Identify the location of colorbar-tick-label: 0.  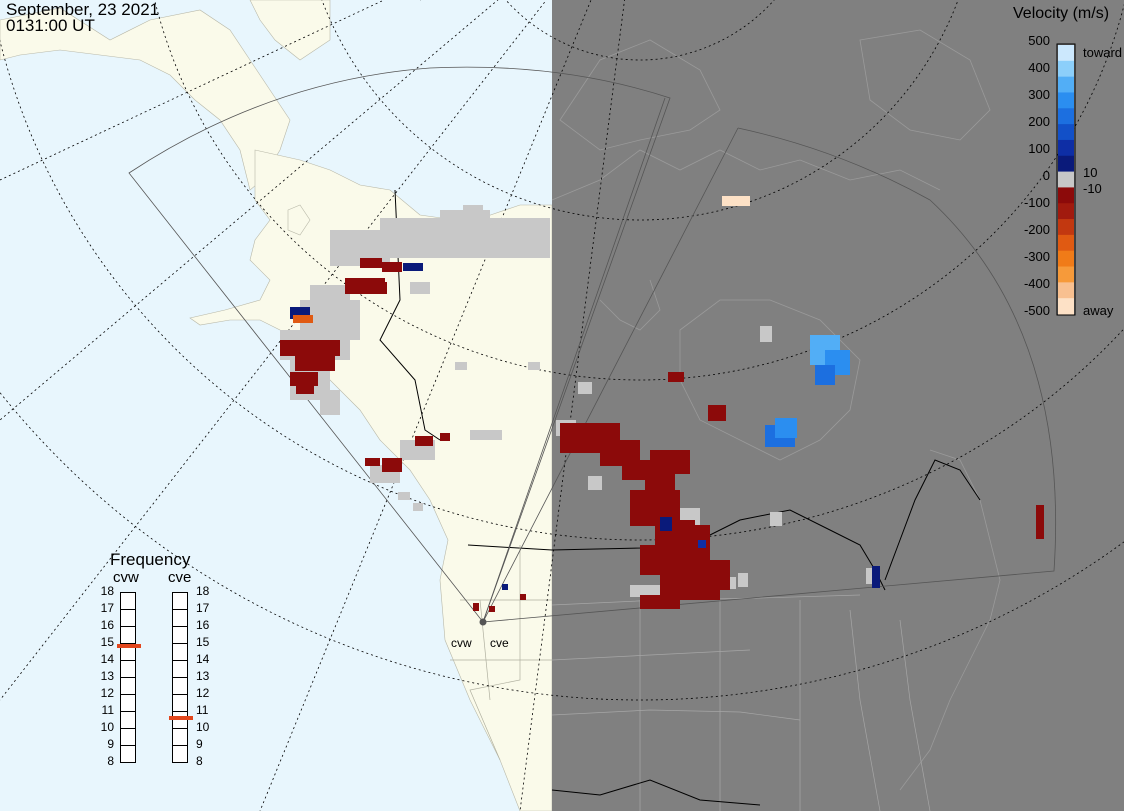
(1046, 175).